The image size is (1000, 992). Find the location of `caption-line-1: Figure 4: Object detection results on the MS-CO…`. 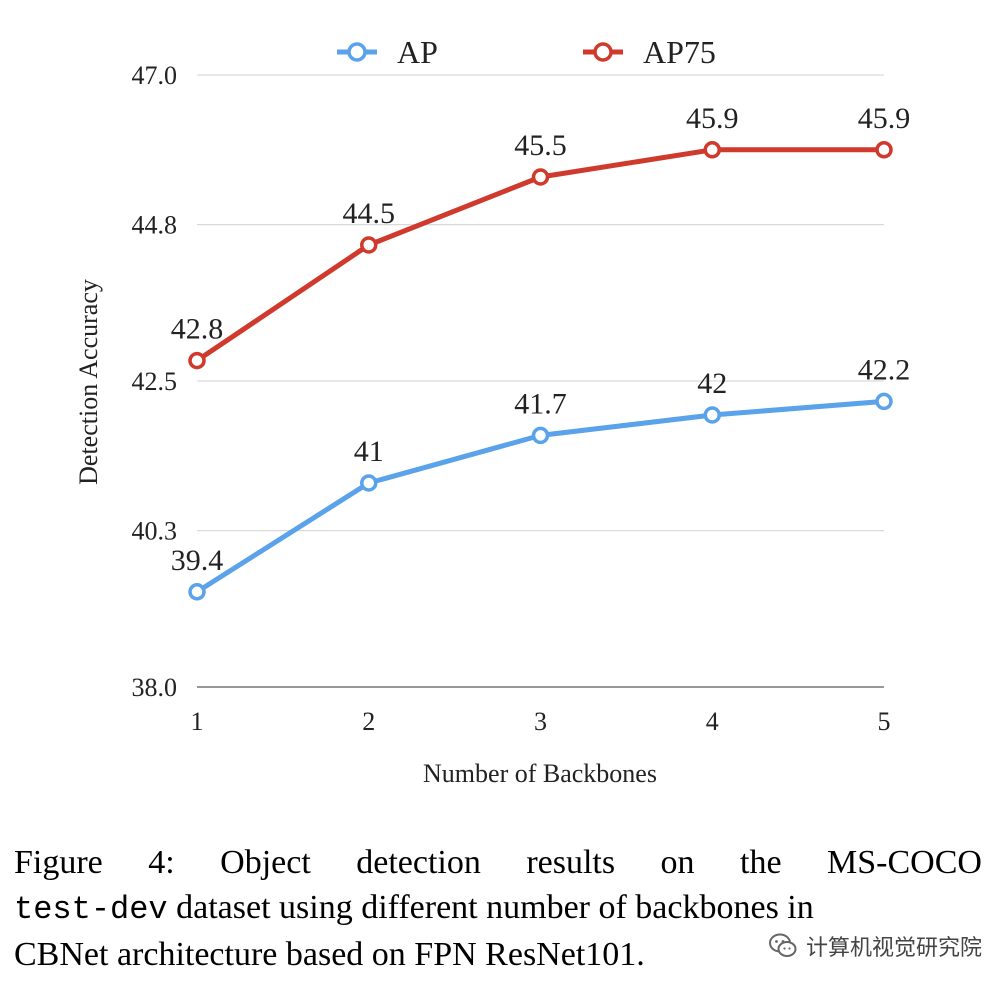

caption-line-1: Figure 4: Object detection results on the MS-CO… is located at coordinates (498, 862).